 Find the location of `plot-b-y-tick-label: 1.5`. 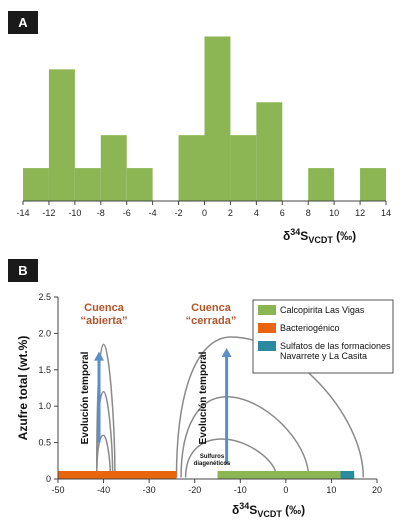

plot-b-y-tick-label: 1.5 is located at coordinates (44, 370).